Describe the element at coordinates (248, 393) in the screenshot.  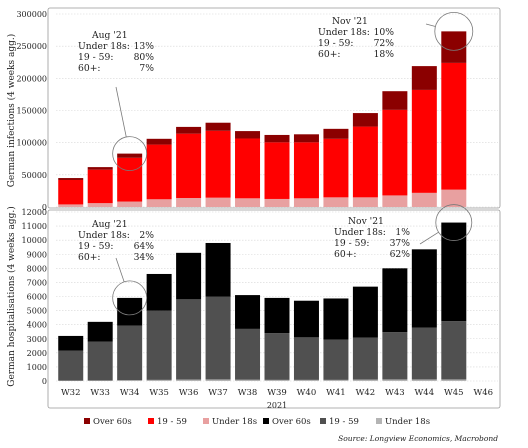
I see `x-tick-label: W38` at that location.